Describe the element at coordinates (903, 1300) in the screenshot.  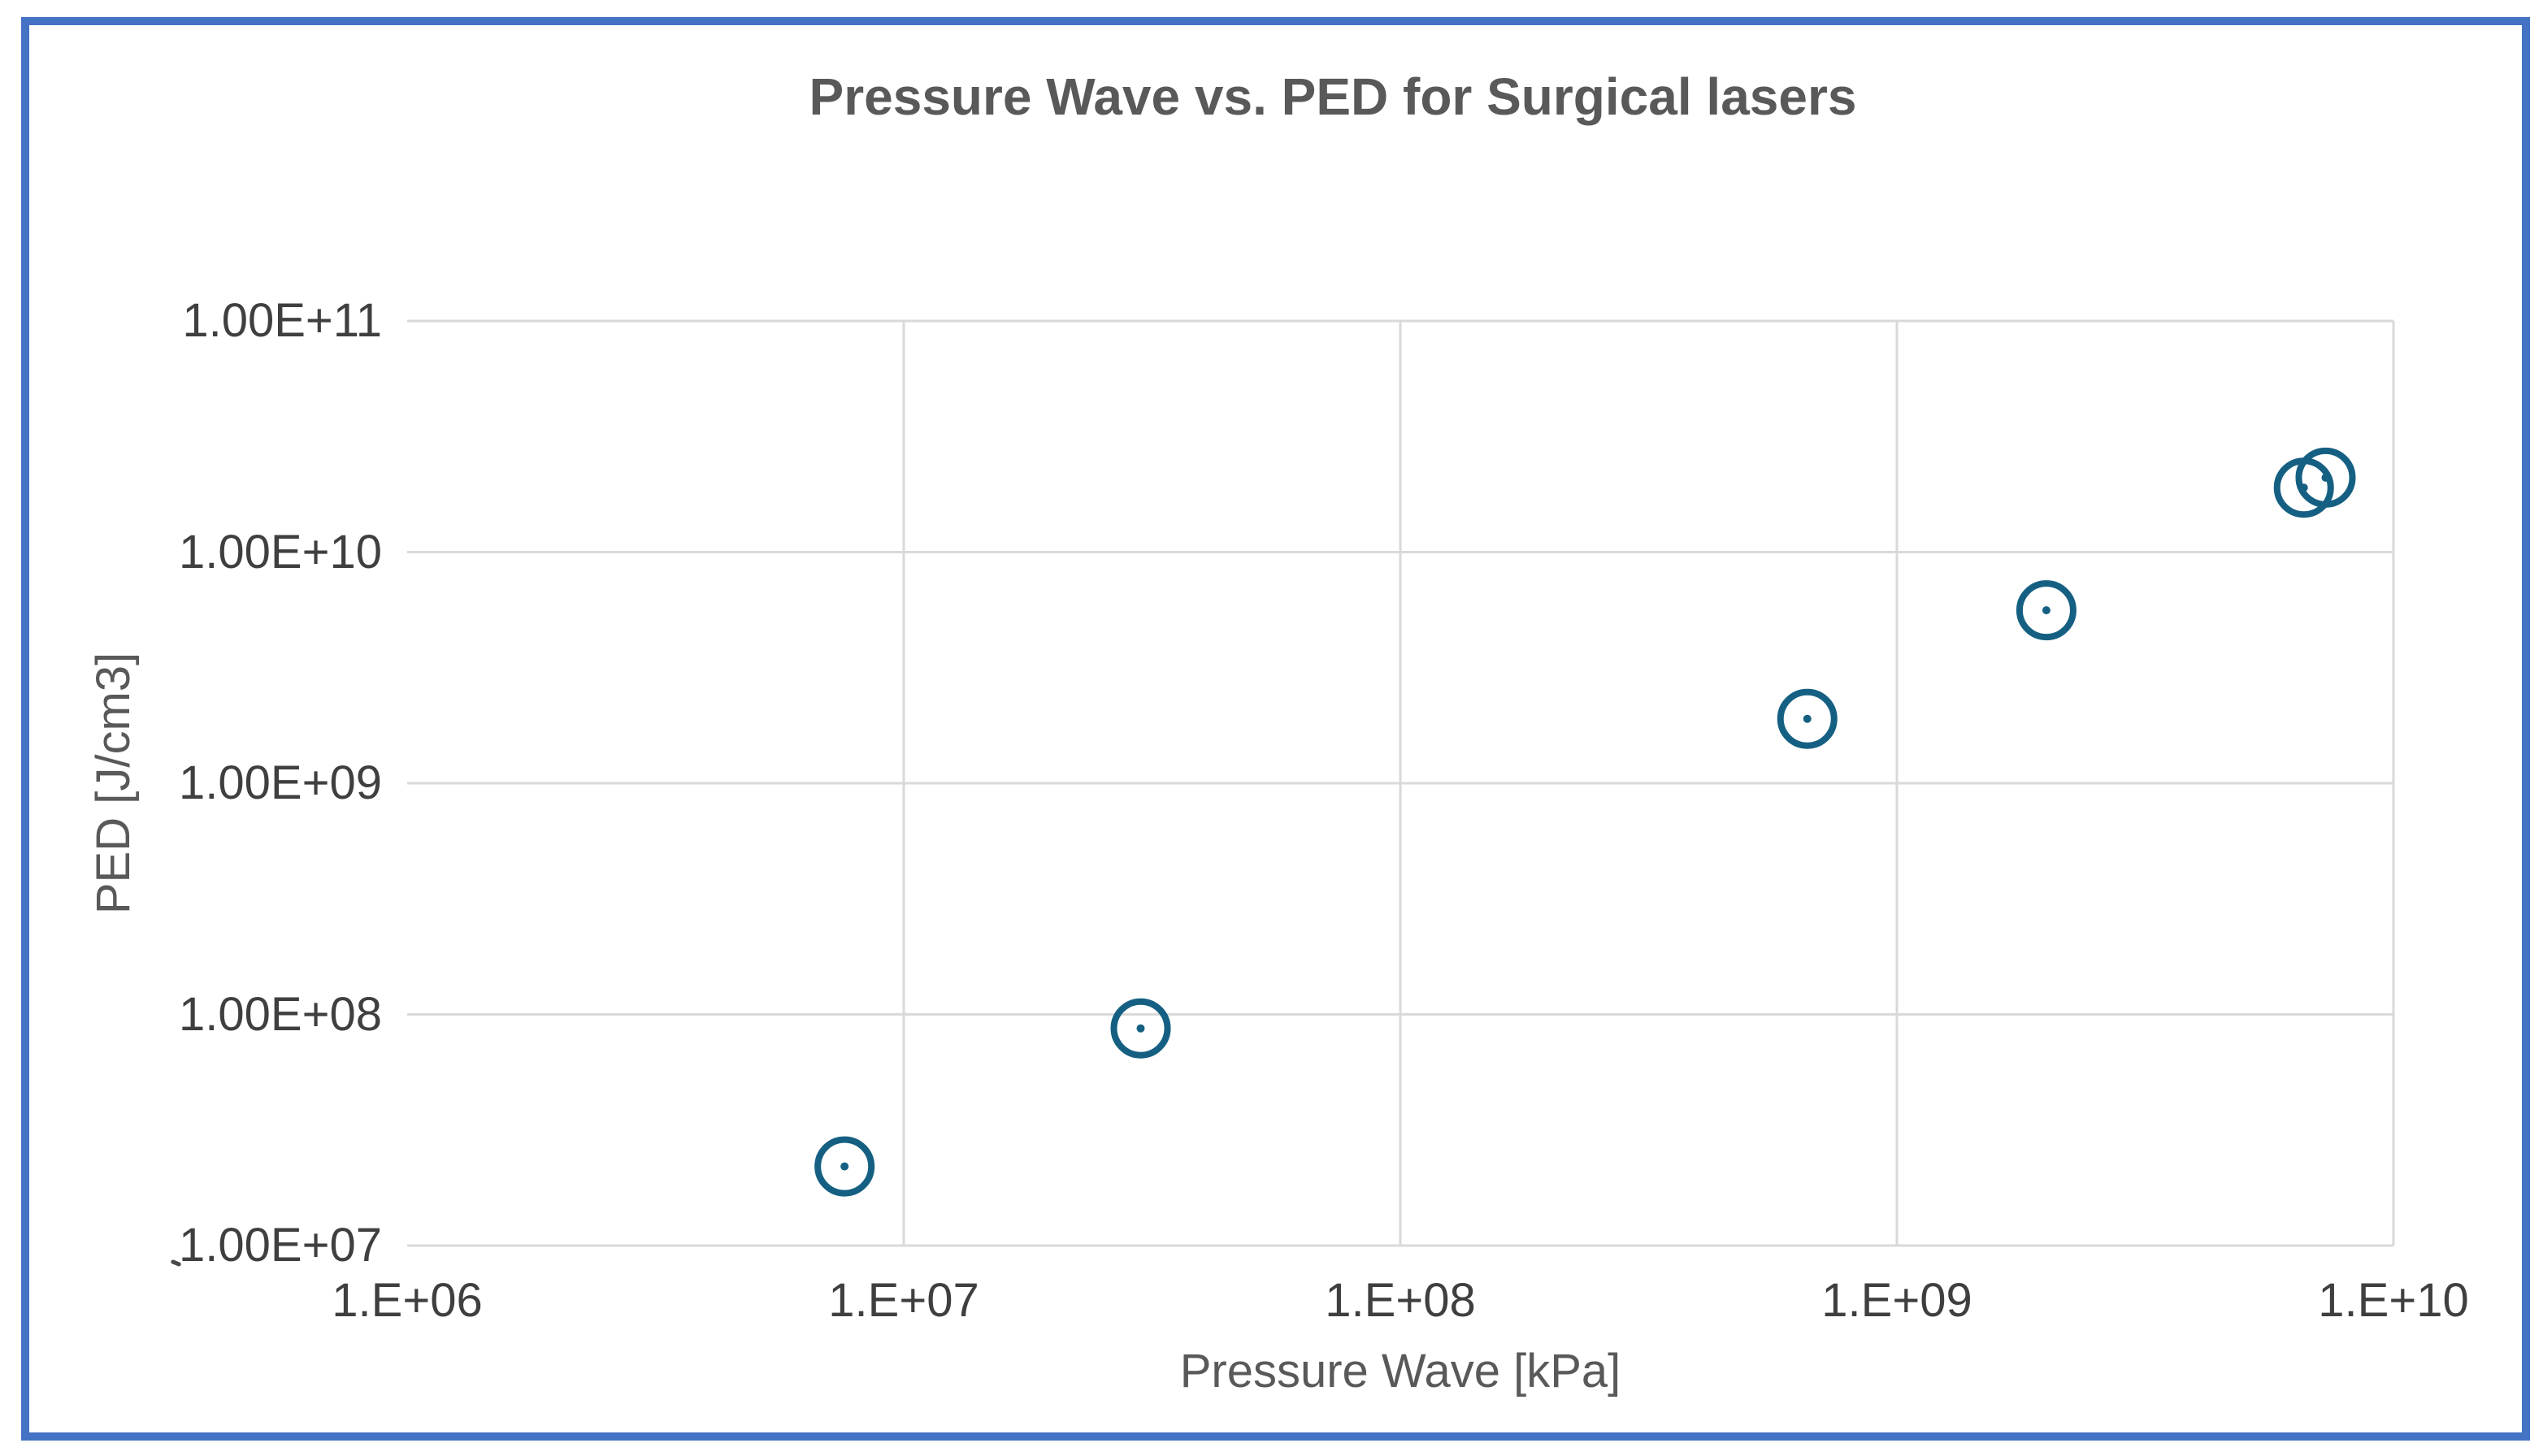
I see `x-tick-label: 1.E+07` at that location.